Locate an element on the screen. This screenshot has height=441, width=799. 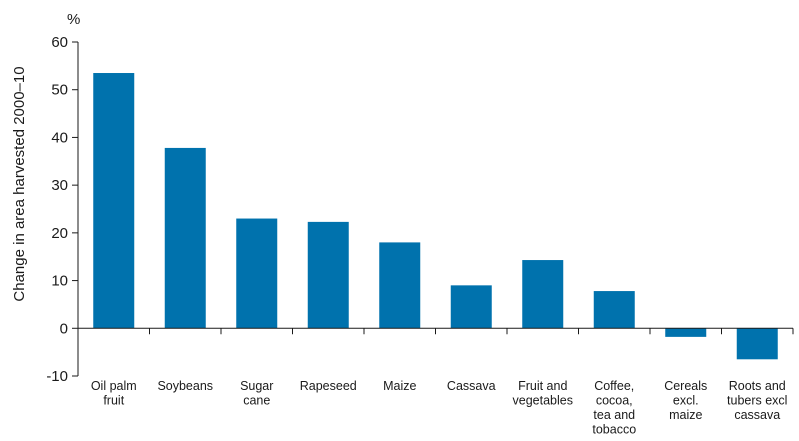
y-tick-label: 60 is located at coordinates (59, 42).